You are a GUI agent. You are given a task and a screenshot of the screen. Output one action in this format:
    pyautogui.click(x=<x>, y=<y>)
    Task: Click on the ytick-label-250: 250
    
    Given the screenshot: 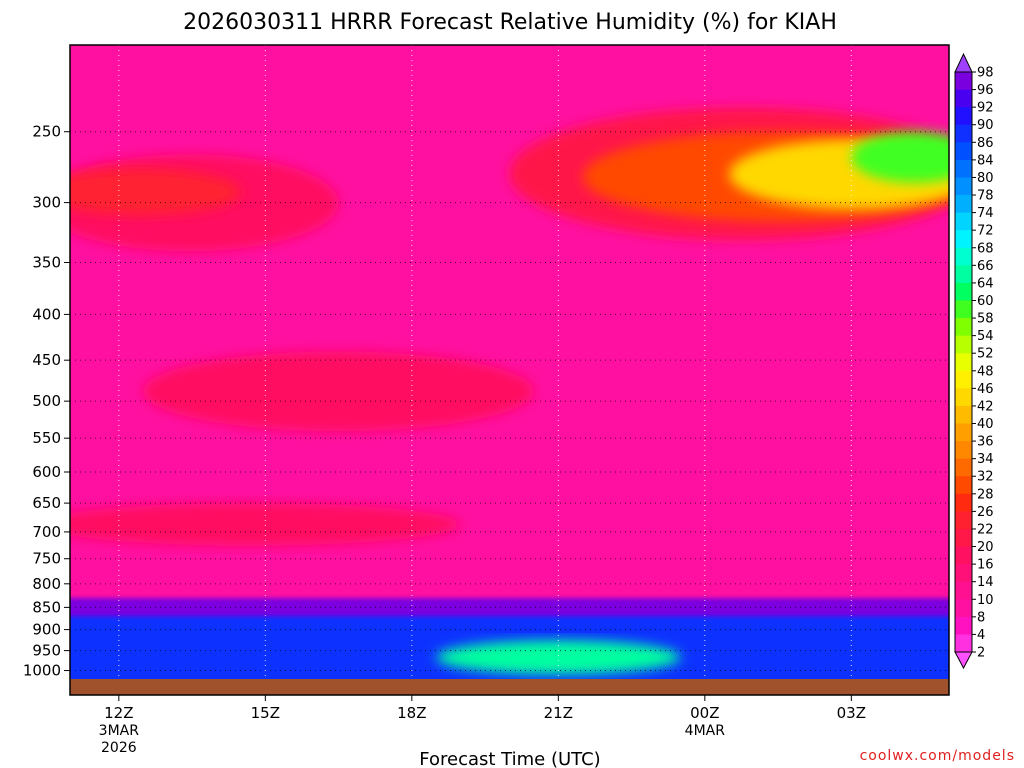 What is the action you would take?
    pyautogui.click(x=46, y=132)
    